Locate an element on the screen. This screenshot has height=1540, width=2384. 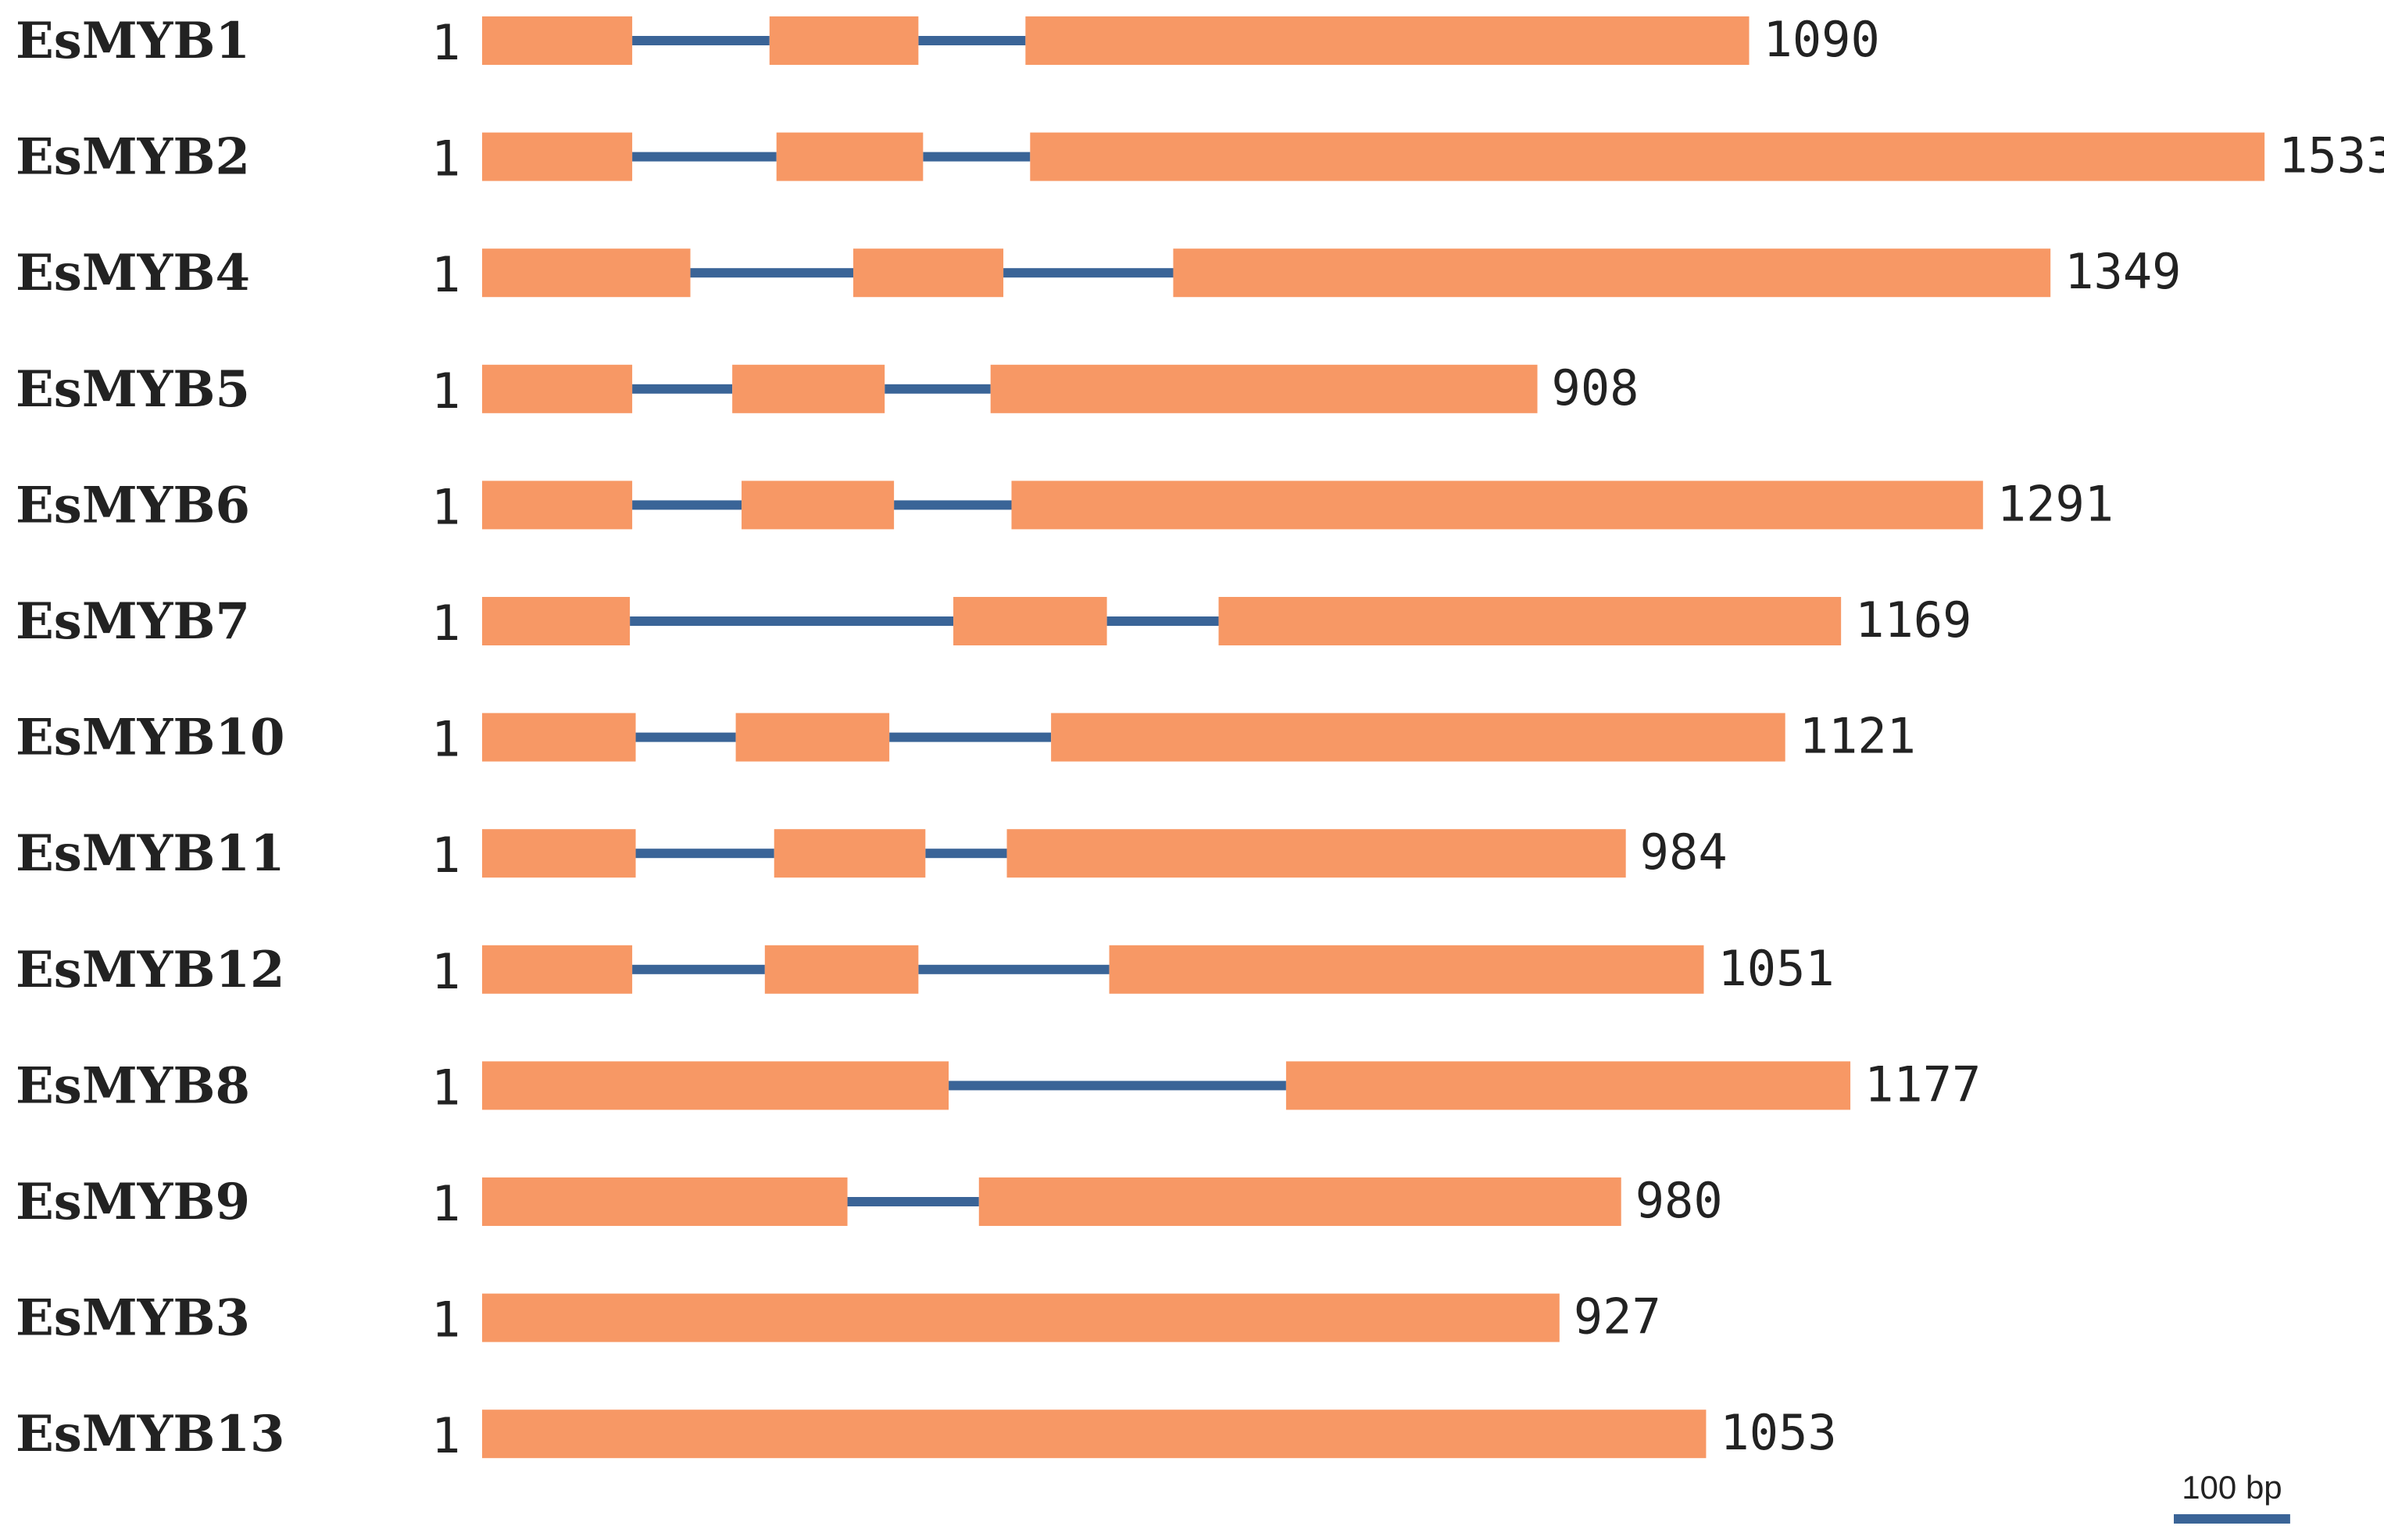
scale-bar-label: 100 bp is located at coordinates (2232, 1487).